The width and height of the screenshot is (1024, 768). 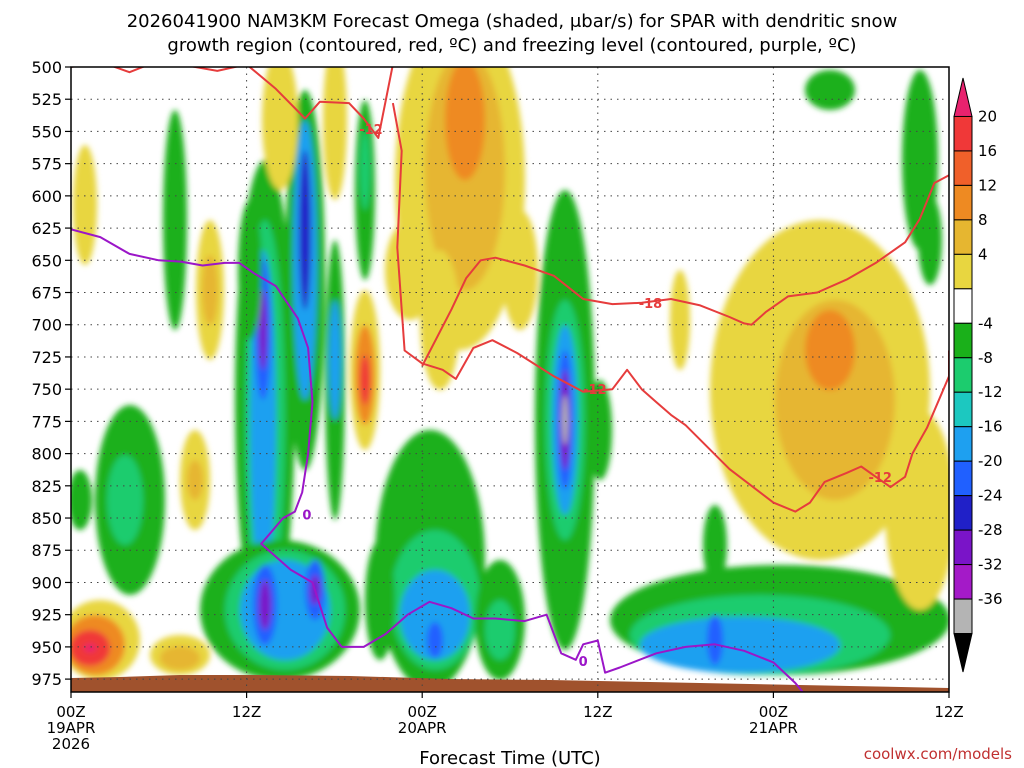 I want to click on y-tick-label: 950, so click(x=46, y=647).